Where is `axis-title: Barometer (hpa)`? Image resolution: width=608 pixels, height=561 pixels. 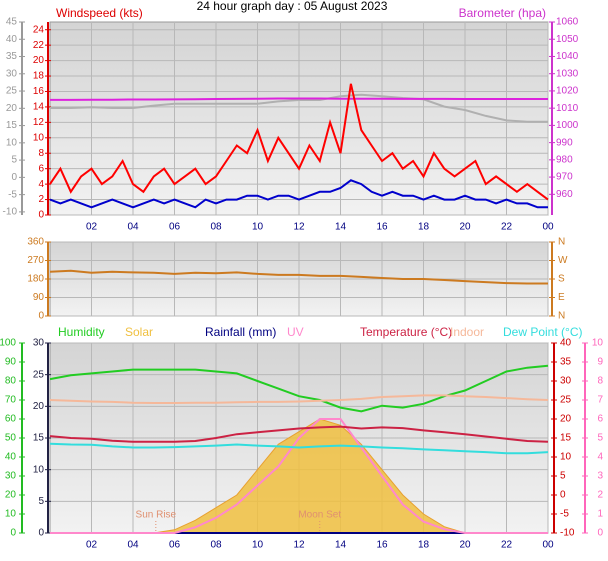 axis-title: Barometer (hpa) is located at coordinates (502, 13).